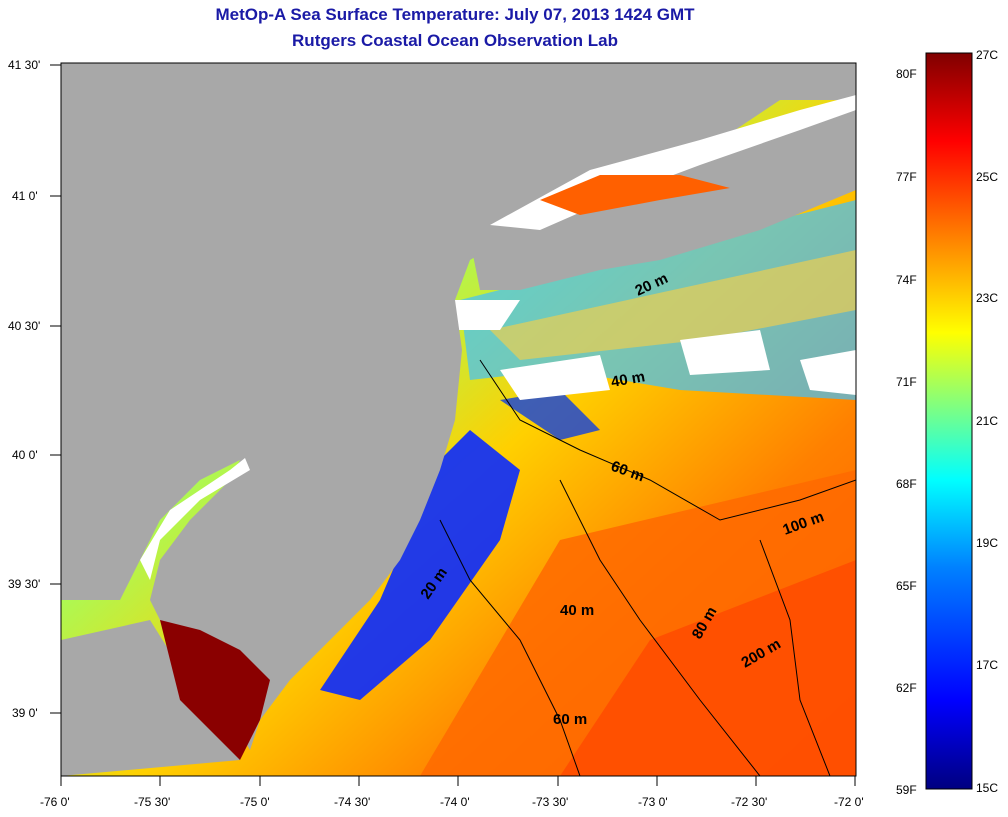 The height and width of the screenshot is (817, 1008). Describe the element at coordinates (25, 196) in the screenshot. I see `lat-tick-label: 41 0'` at that location.